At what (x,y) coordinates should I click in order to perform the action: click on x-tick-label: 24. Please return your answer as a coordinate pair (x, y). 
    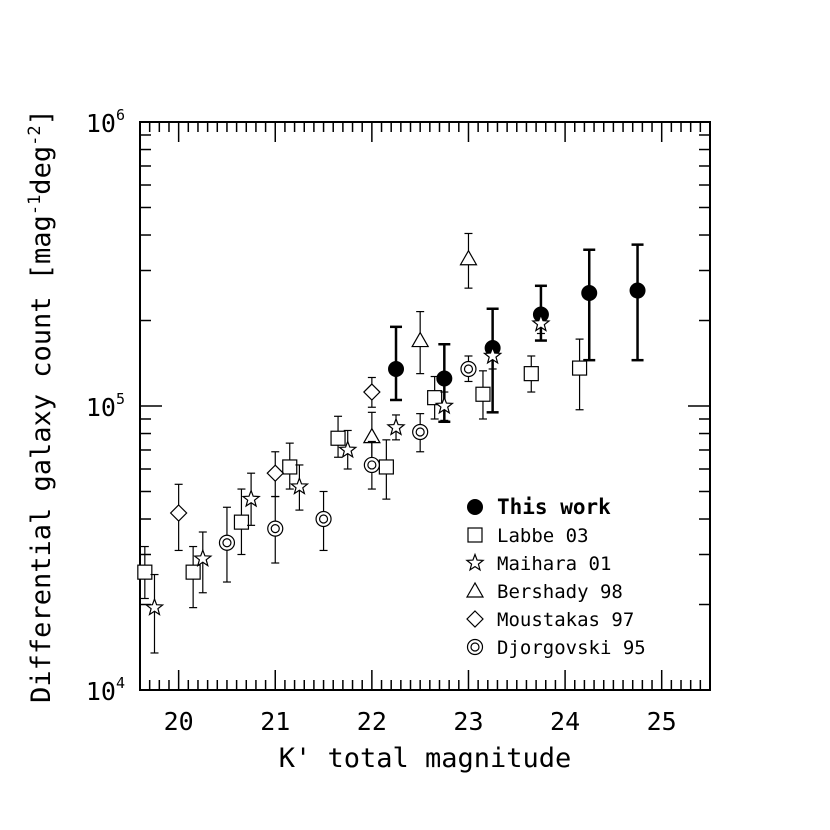
    Looking at the image, I should click on (565, 721).